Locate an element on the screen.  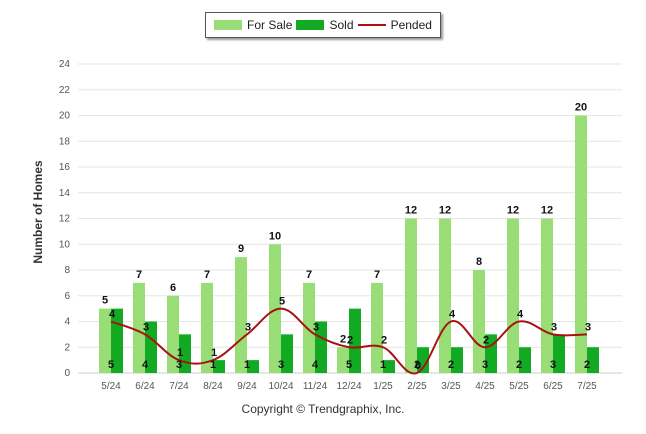
legend-swatch-for-sale is located at coordinates (228, 25).